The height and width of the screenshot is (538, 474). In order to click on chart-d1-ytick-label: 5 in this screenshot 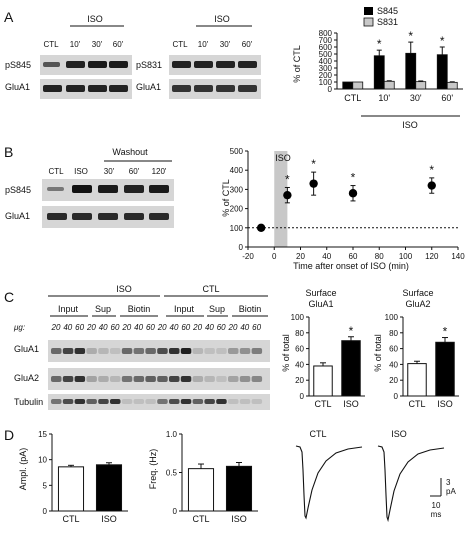, I will do `click(45, 485)`.